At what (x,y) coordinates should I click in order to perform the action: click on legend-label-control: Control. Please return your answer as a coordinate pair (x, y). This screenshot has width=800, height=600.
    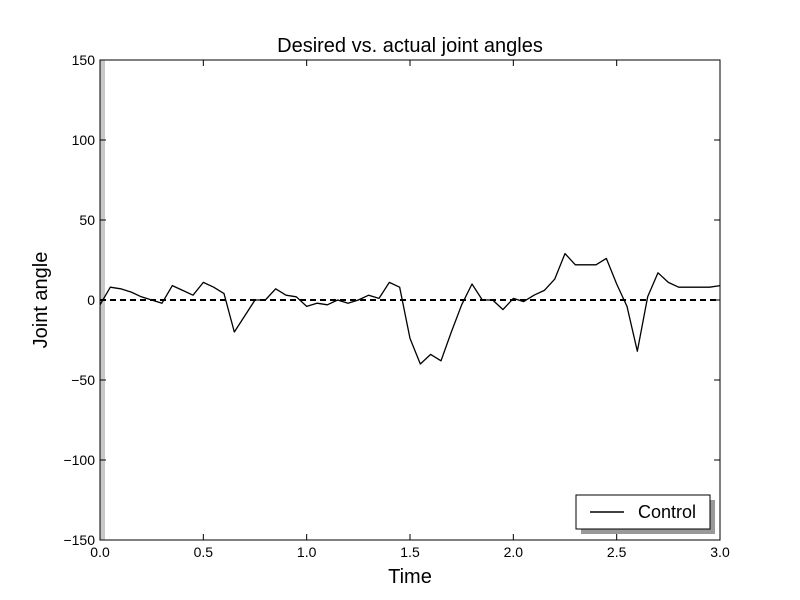
    Looking at the image, I should click on (667, 512).